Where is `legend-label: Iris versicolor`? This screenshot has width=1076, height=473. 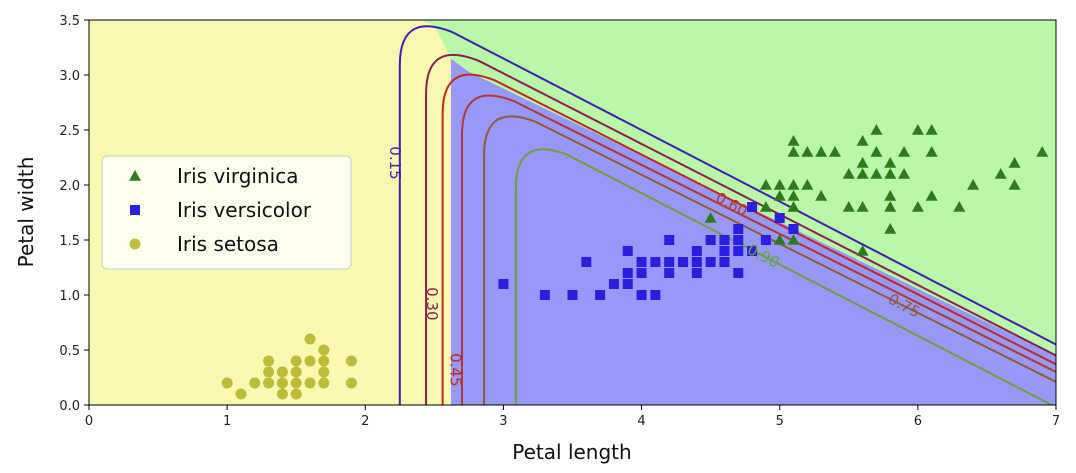
legend-label: Iris versicolor is located at coordinates (244, 210).